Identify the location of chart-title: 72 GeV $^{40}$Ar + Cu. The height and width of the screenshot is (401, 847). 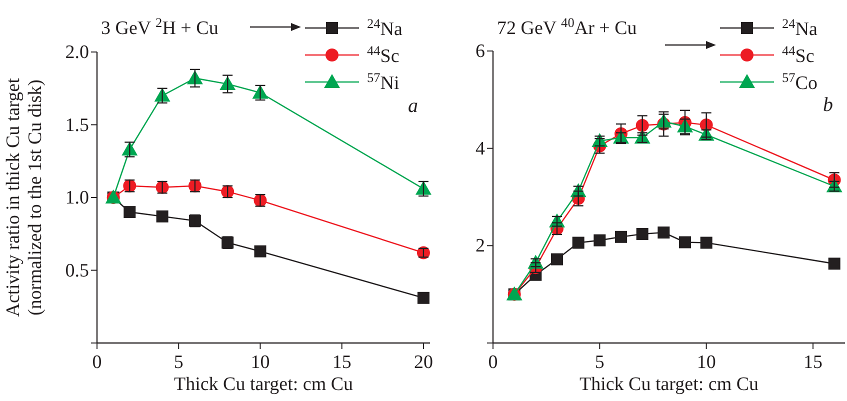
(567, 26).